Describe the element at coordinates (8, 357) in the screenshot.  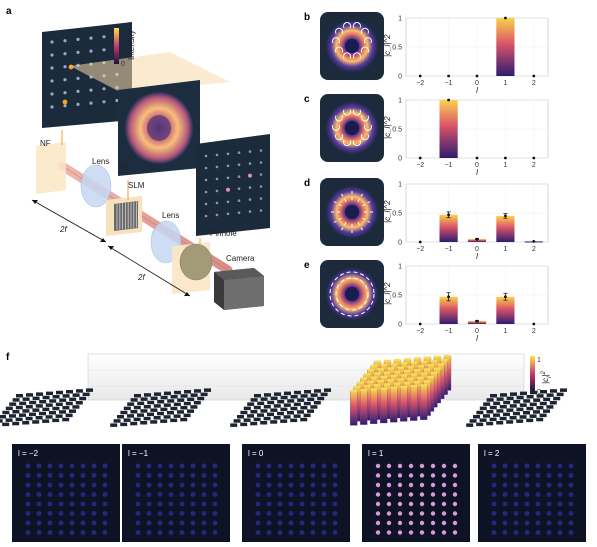
I see `panel-label-f: f` at that location.